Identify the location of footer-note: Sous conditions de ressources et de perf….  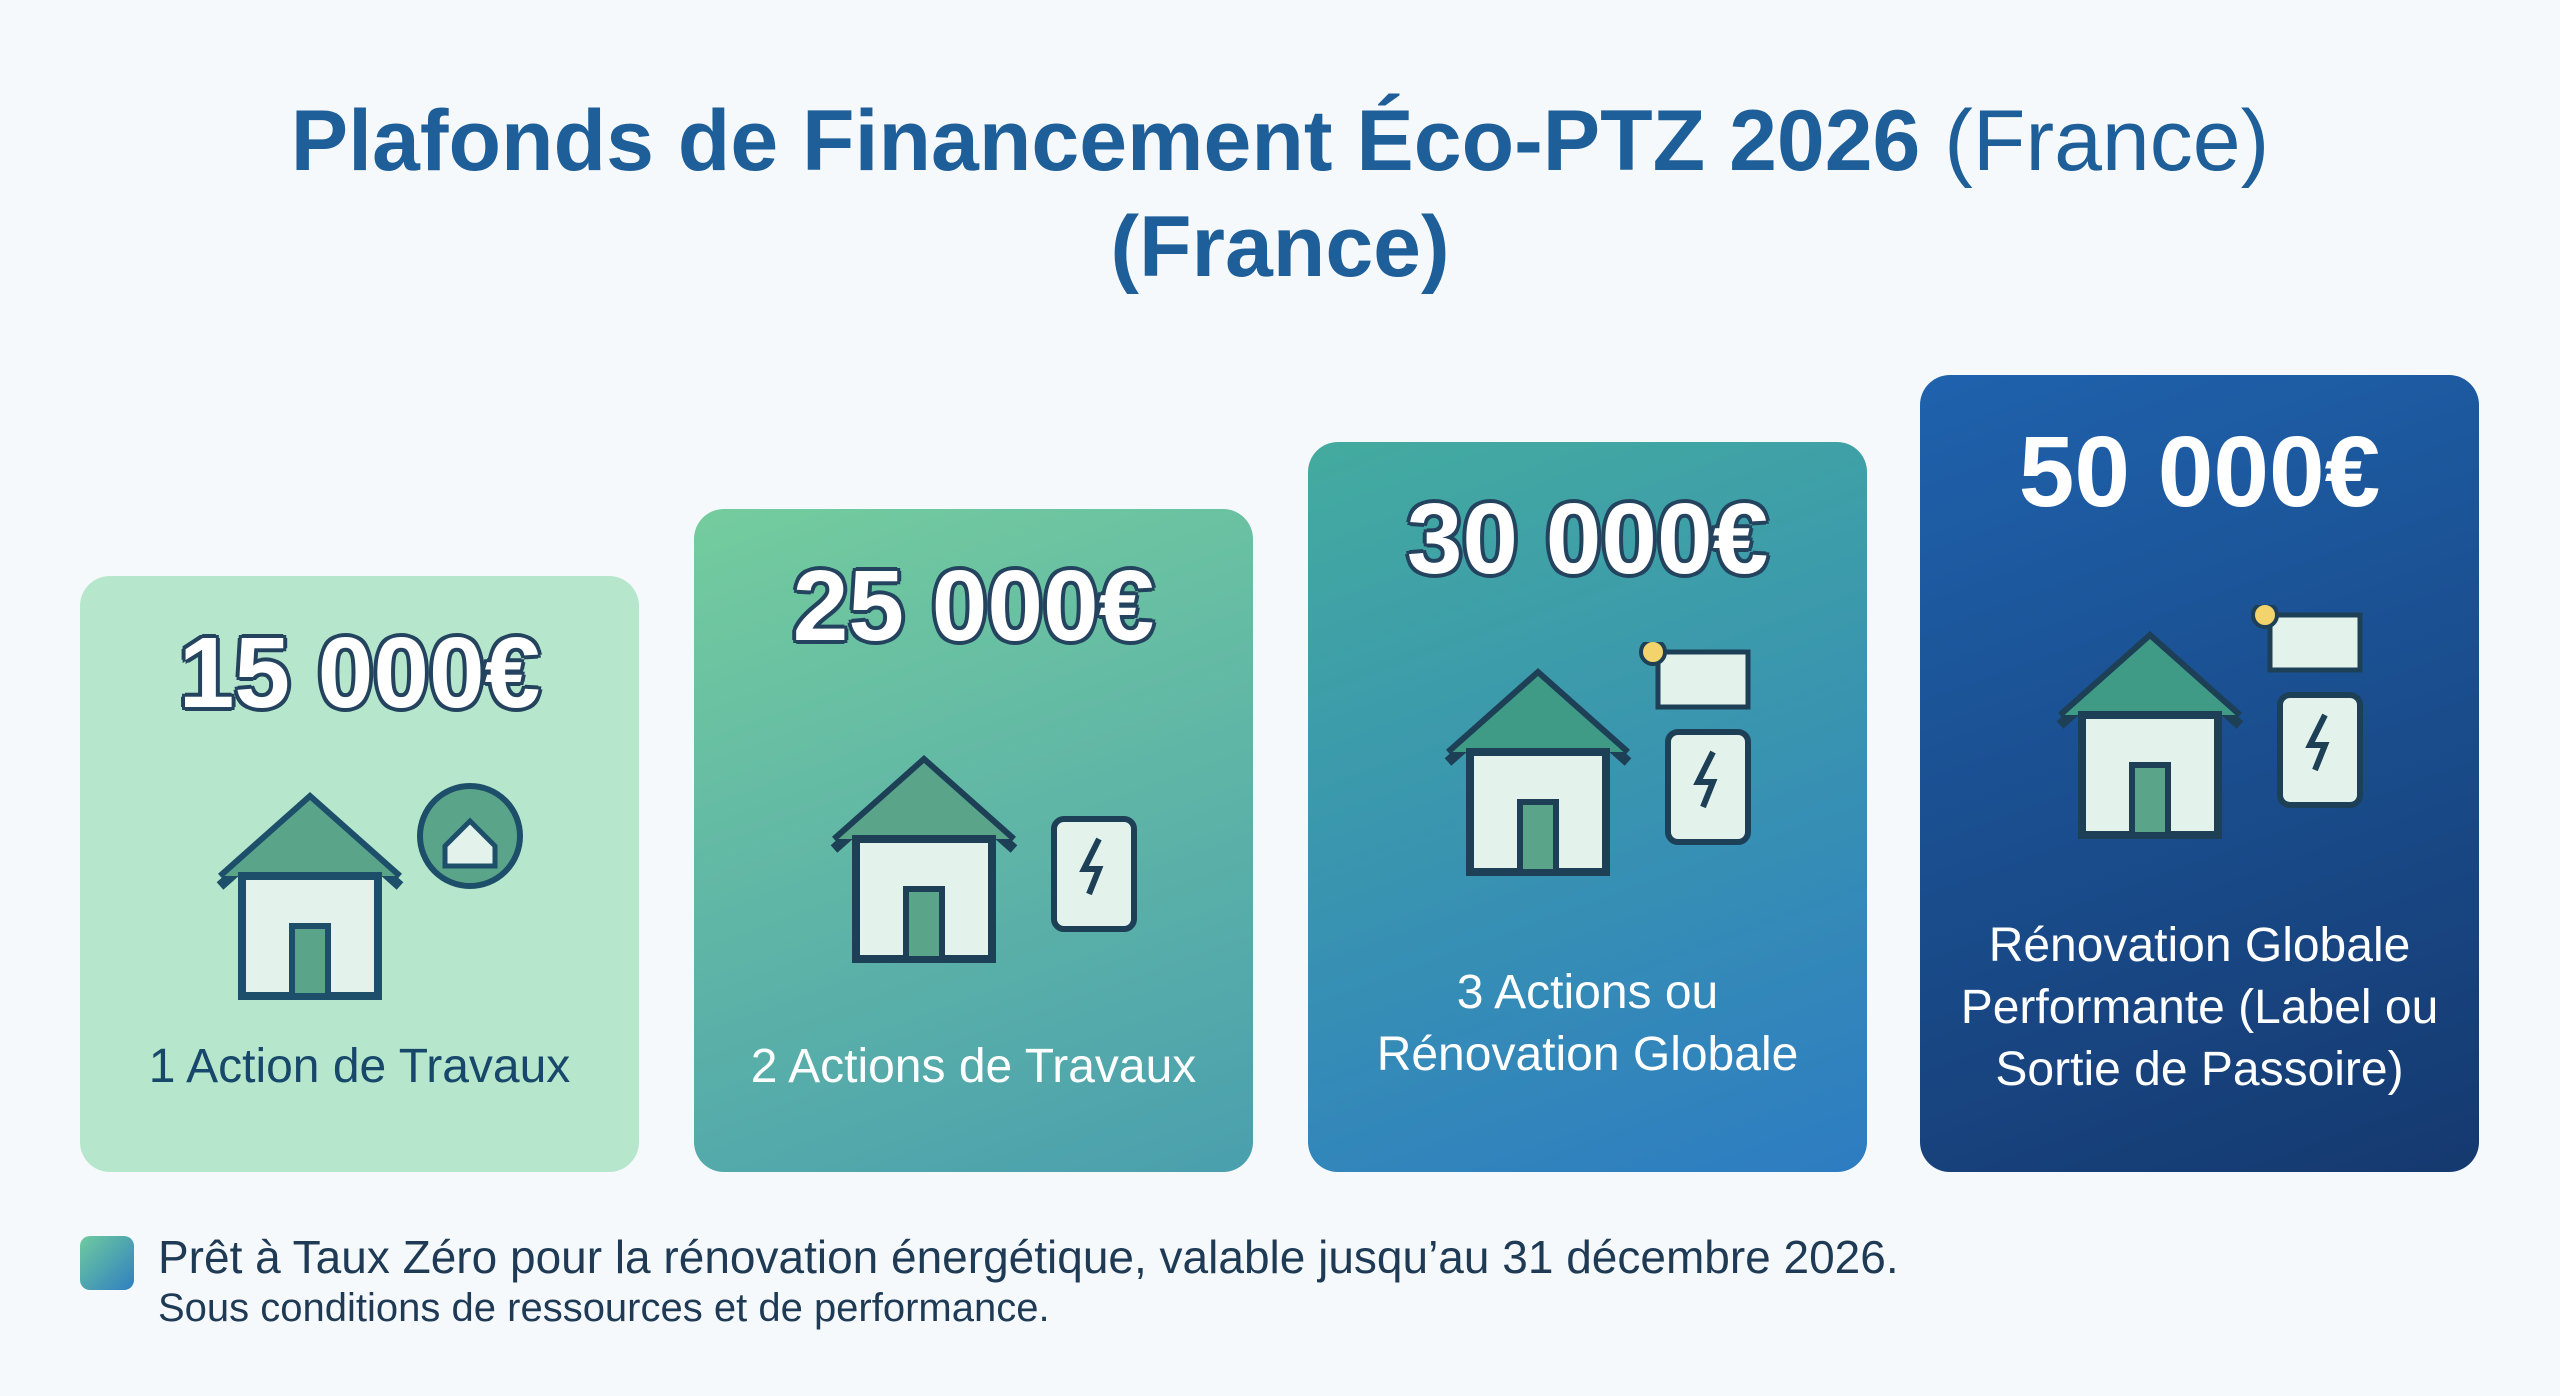
(604, 1308).